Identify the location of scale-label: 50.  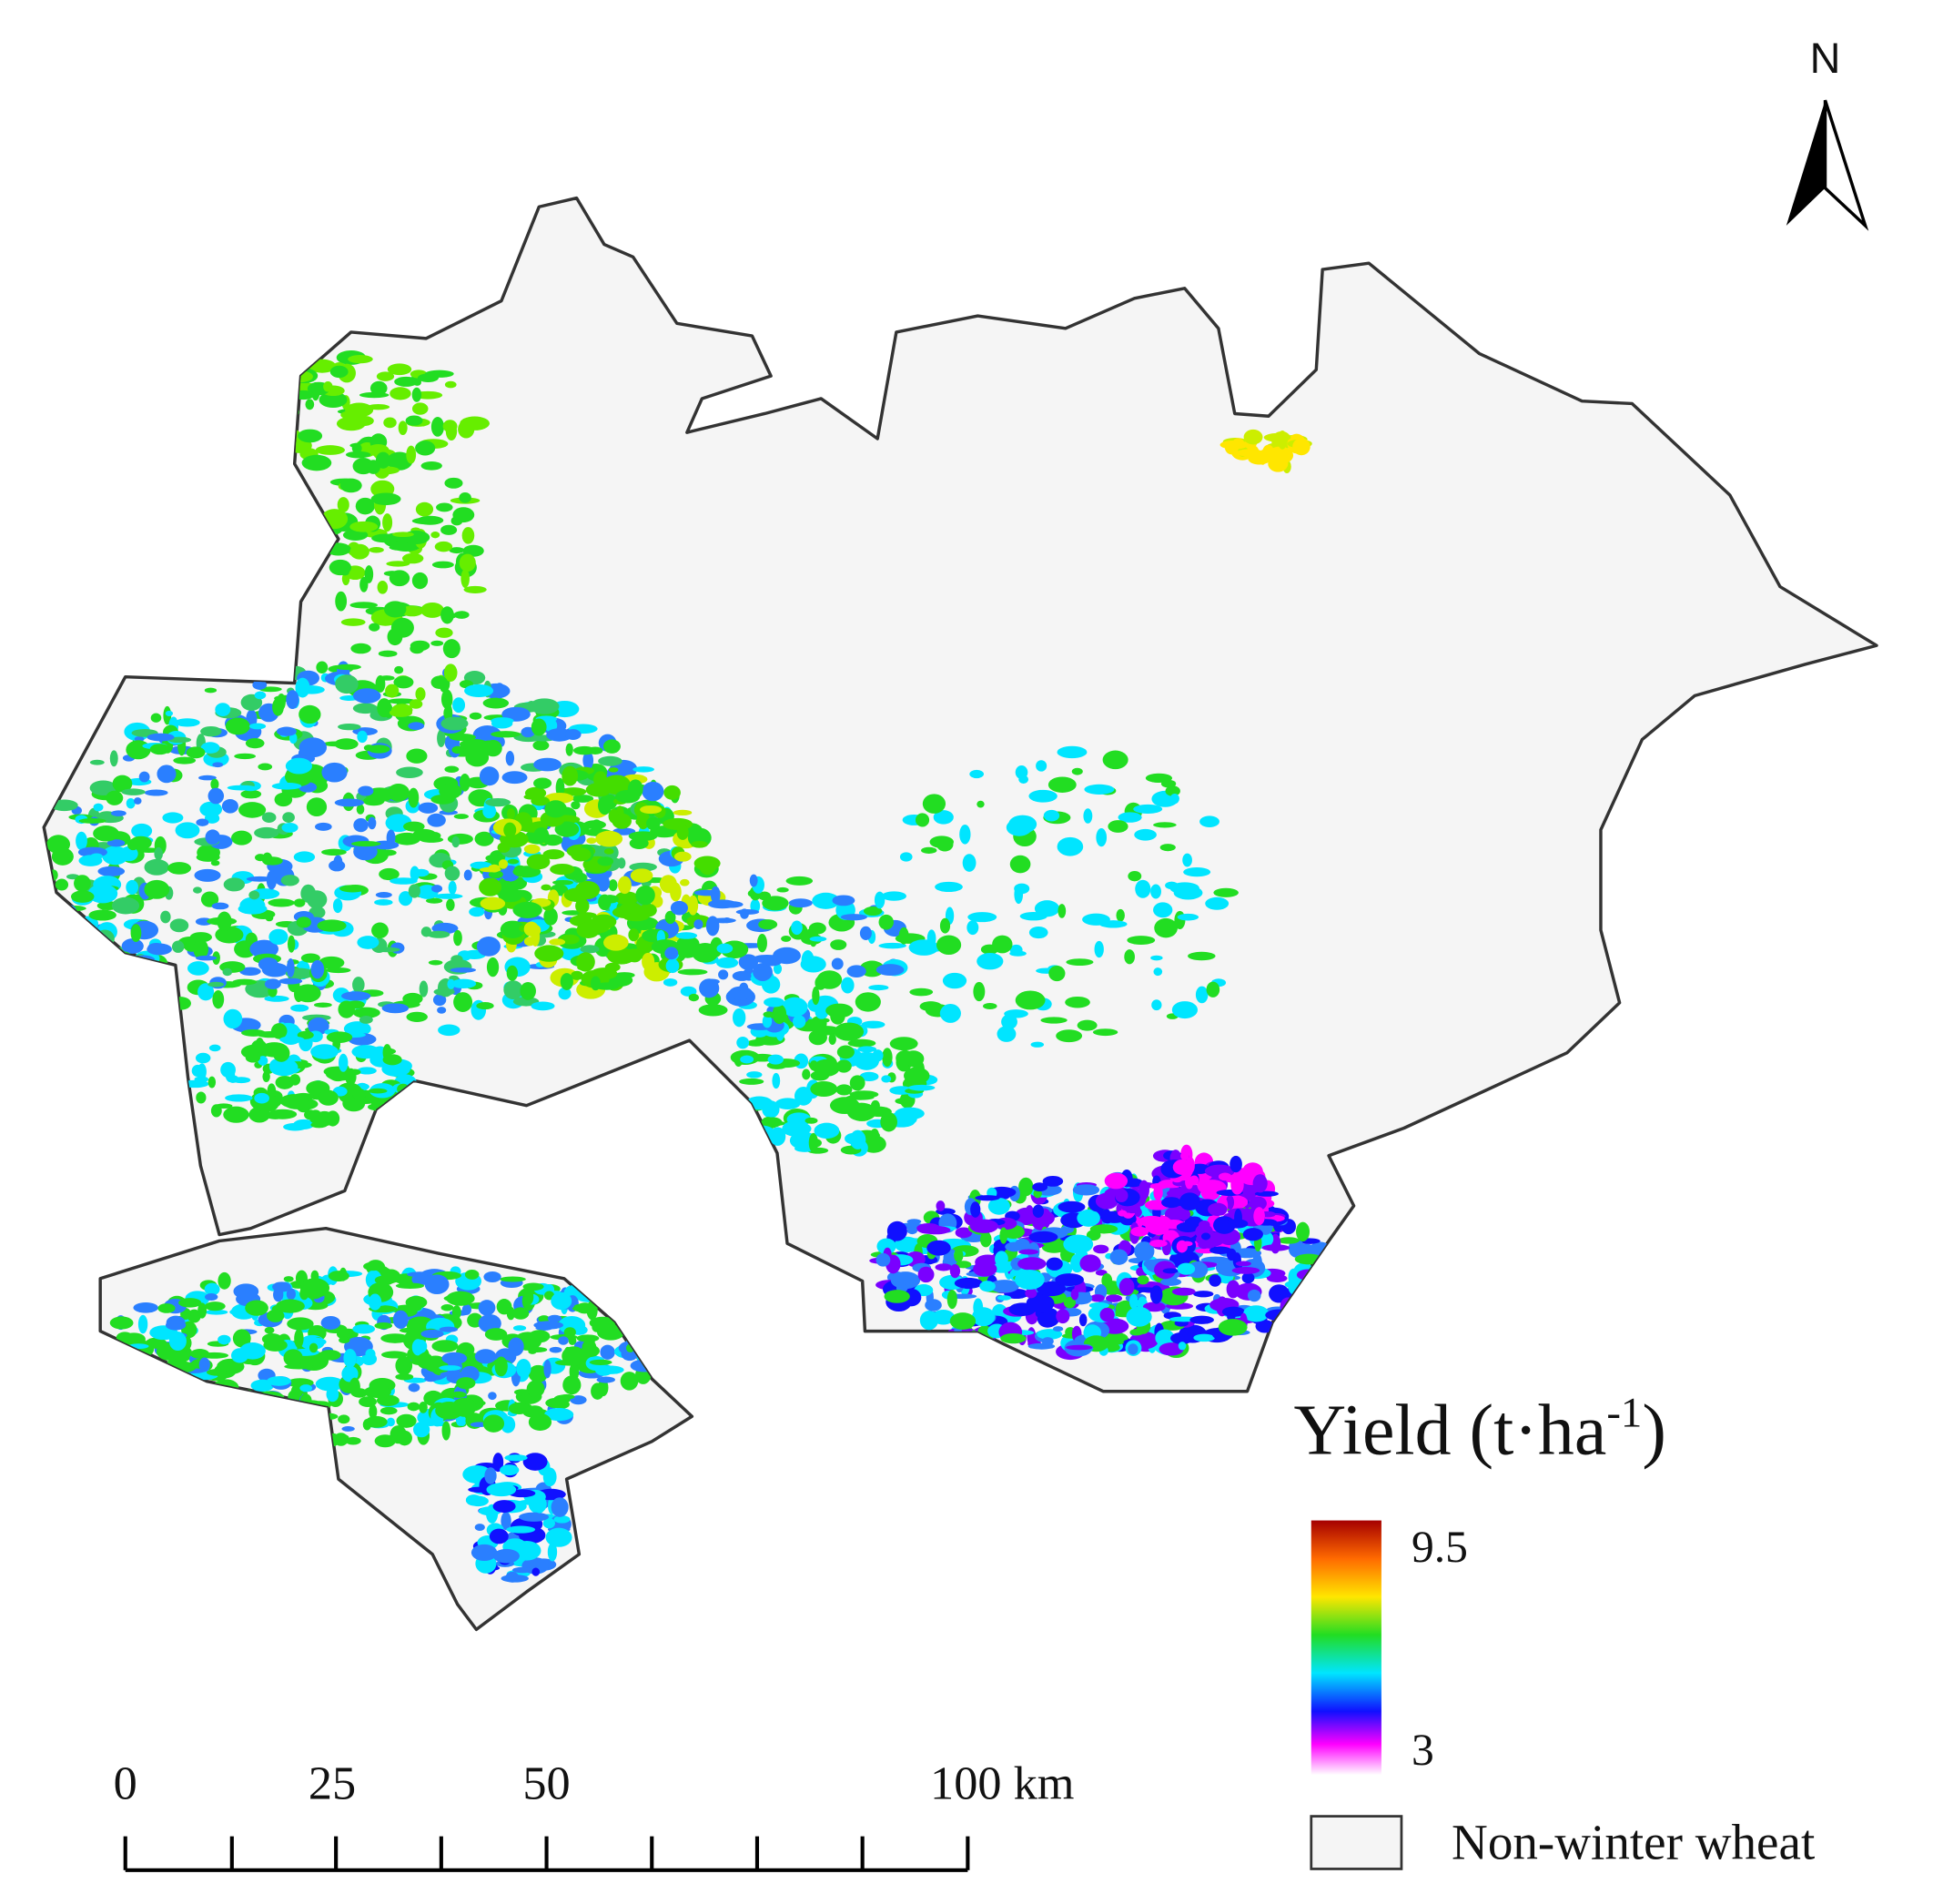
(546, 1783).